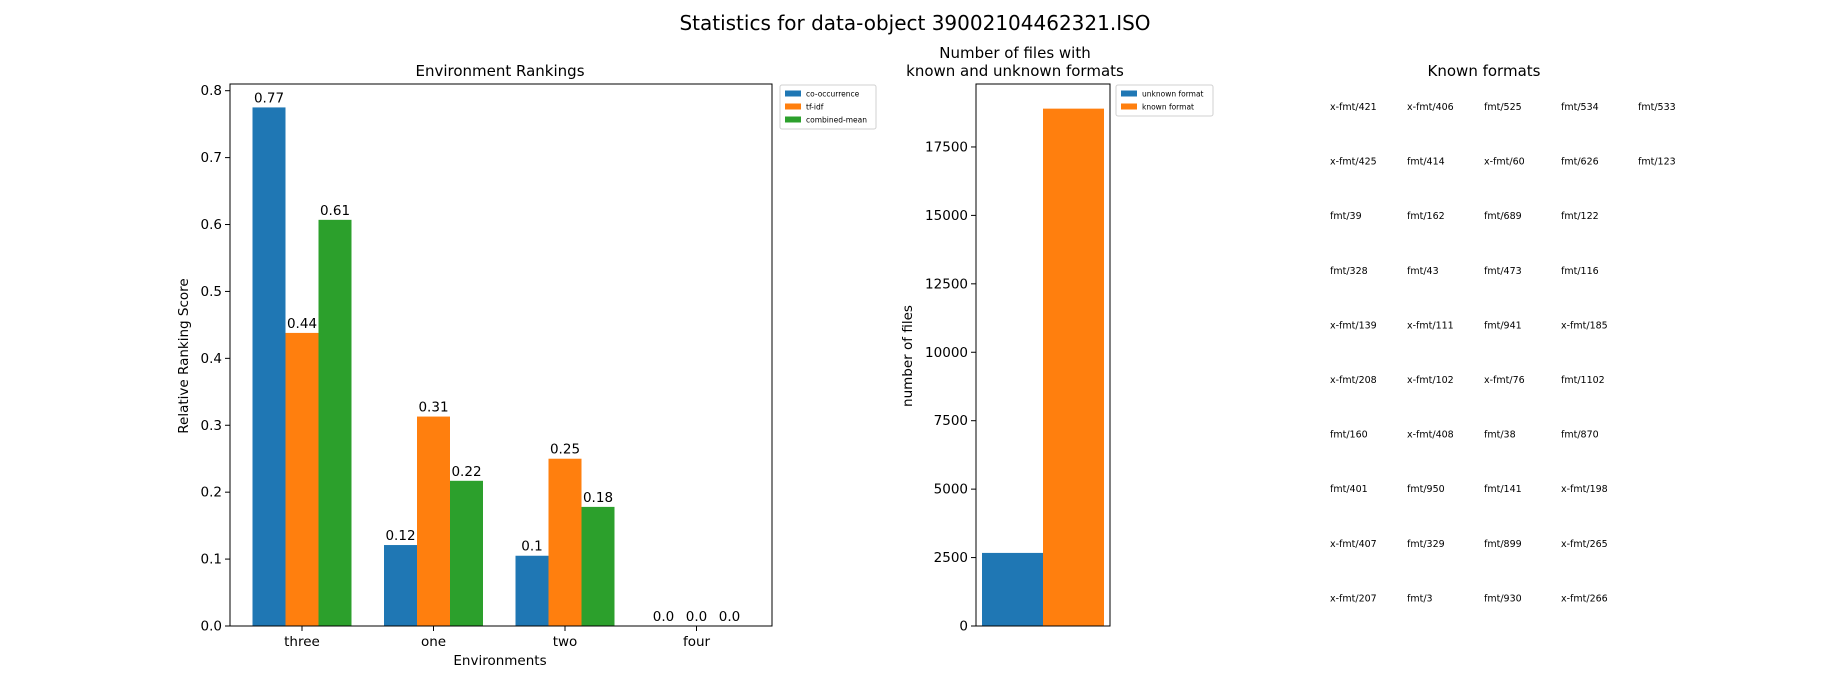 The image size is (1830, 700). I want to click on known-format-entry: x-fmt/408, so click(1430, 435).